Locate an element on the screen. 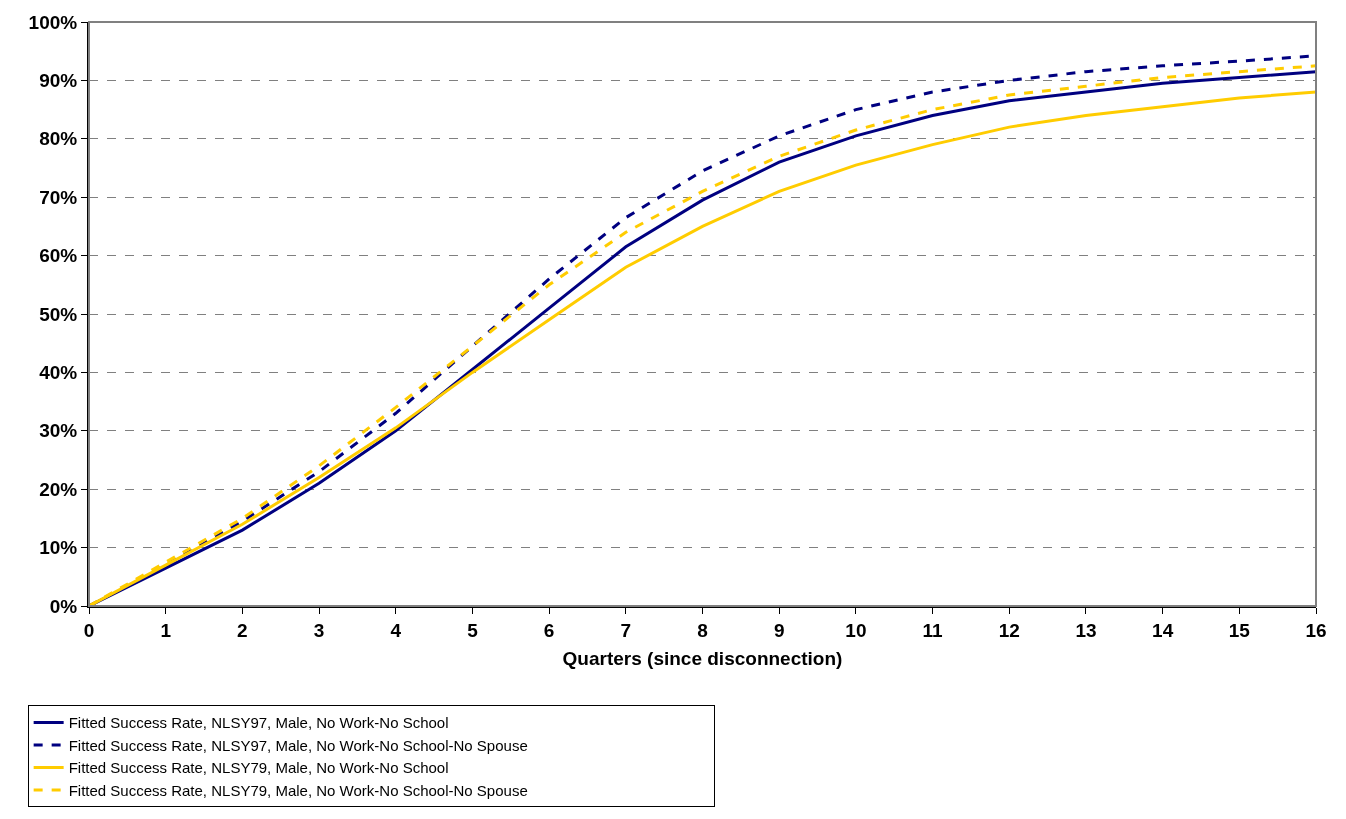 This screenshot has height=819, width=1346. y-tick-label: 30% is located at coordinates (58, 431).